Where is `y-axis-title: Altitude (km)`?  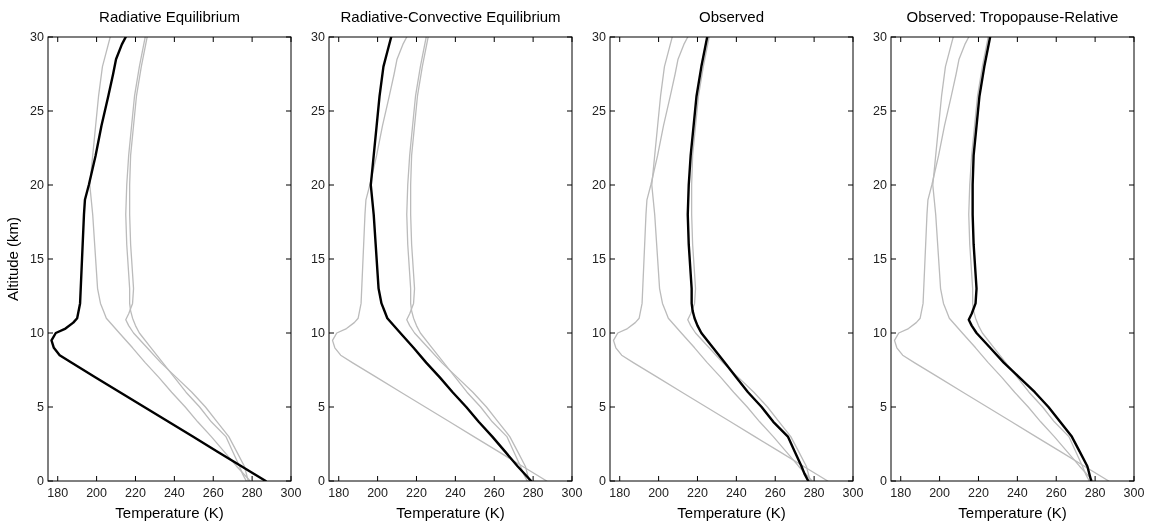
y-axis-title: Altitude (km) is located at coordinates (12, 259).